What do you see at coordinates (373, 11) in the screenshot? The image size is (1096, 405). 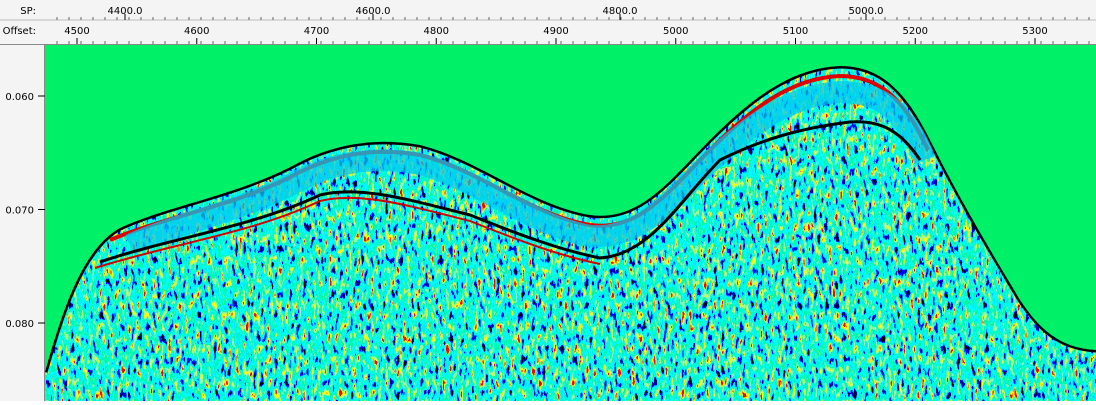 I see `sp-tick-label: 4600.0` at bounding box center [373, 11].